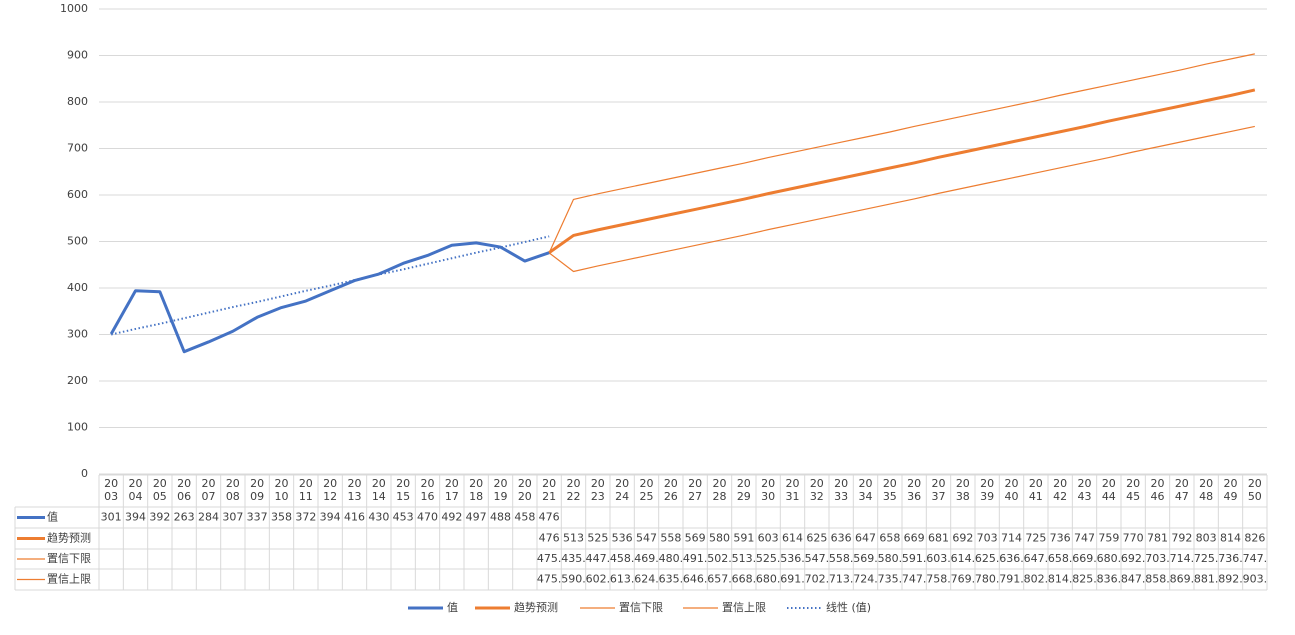  Describe the element at coordinates (111, 517) in the screenshot. I see `table-value: 301` at that location.